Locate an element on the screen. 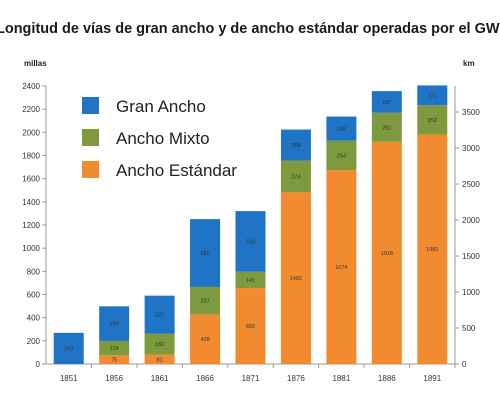 The height and width of the screenshot is (413, 500). data-label: 269 is located at coordinates (68, 349).